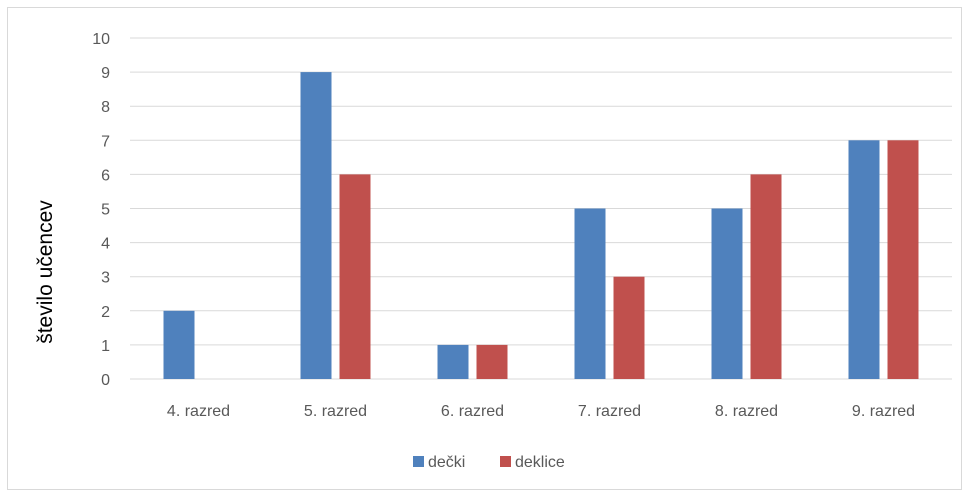 Image resolution: width=970 pixels, height=497 pixels. Describe the element at coordinates (198, 411) in the screenshot. I see `x-tick-label: 4. razred` at that location.